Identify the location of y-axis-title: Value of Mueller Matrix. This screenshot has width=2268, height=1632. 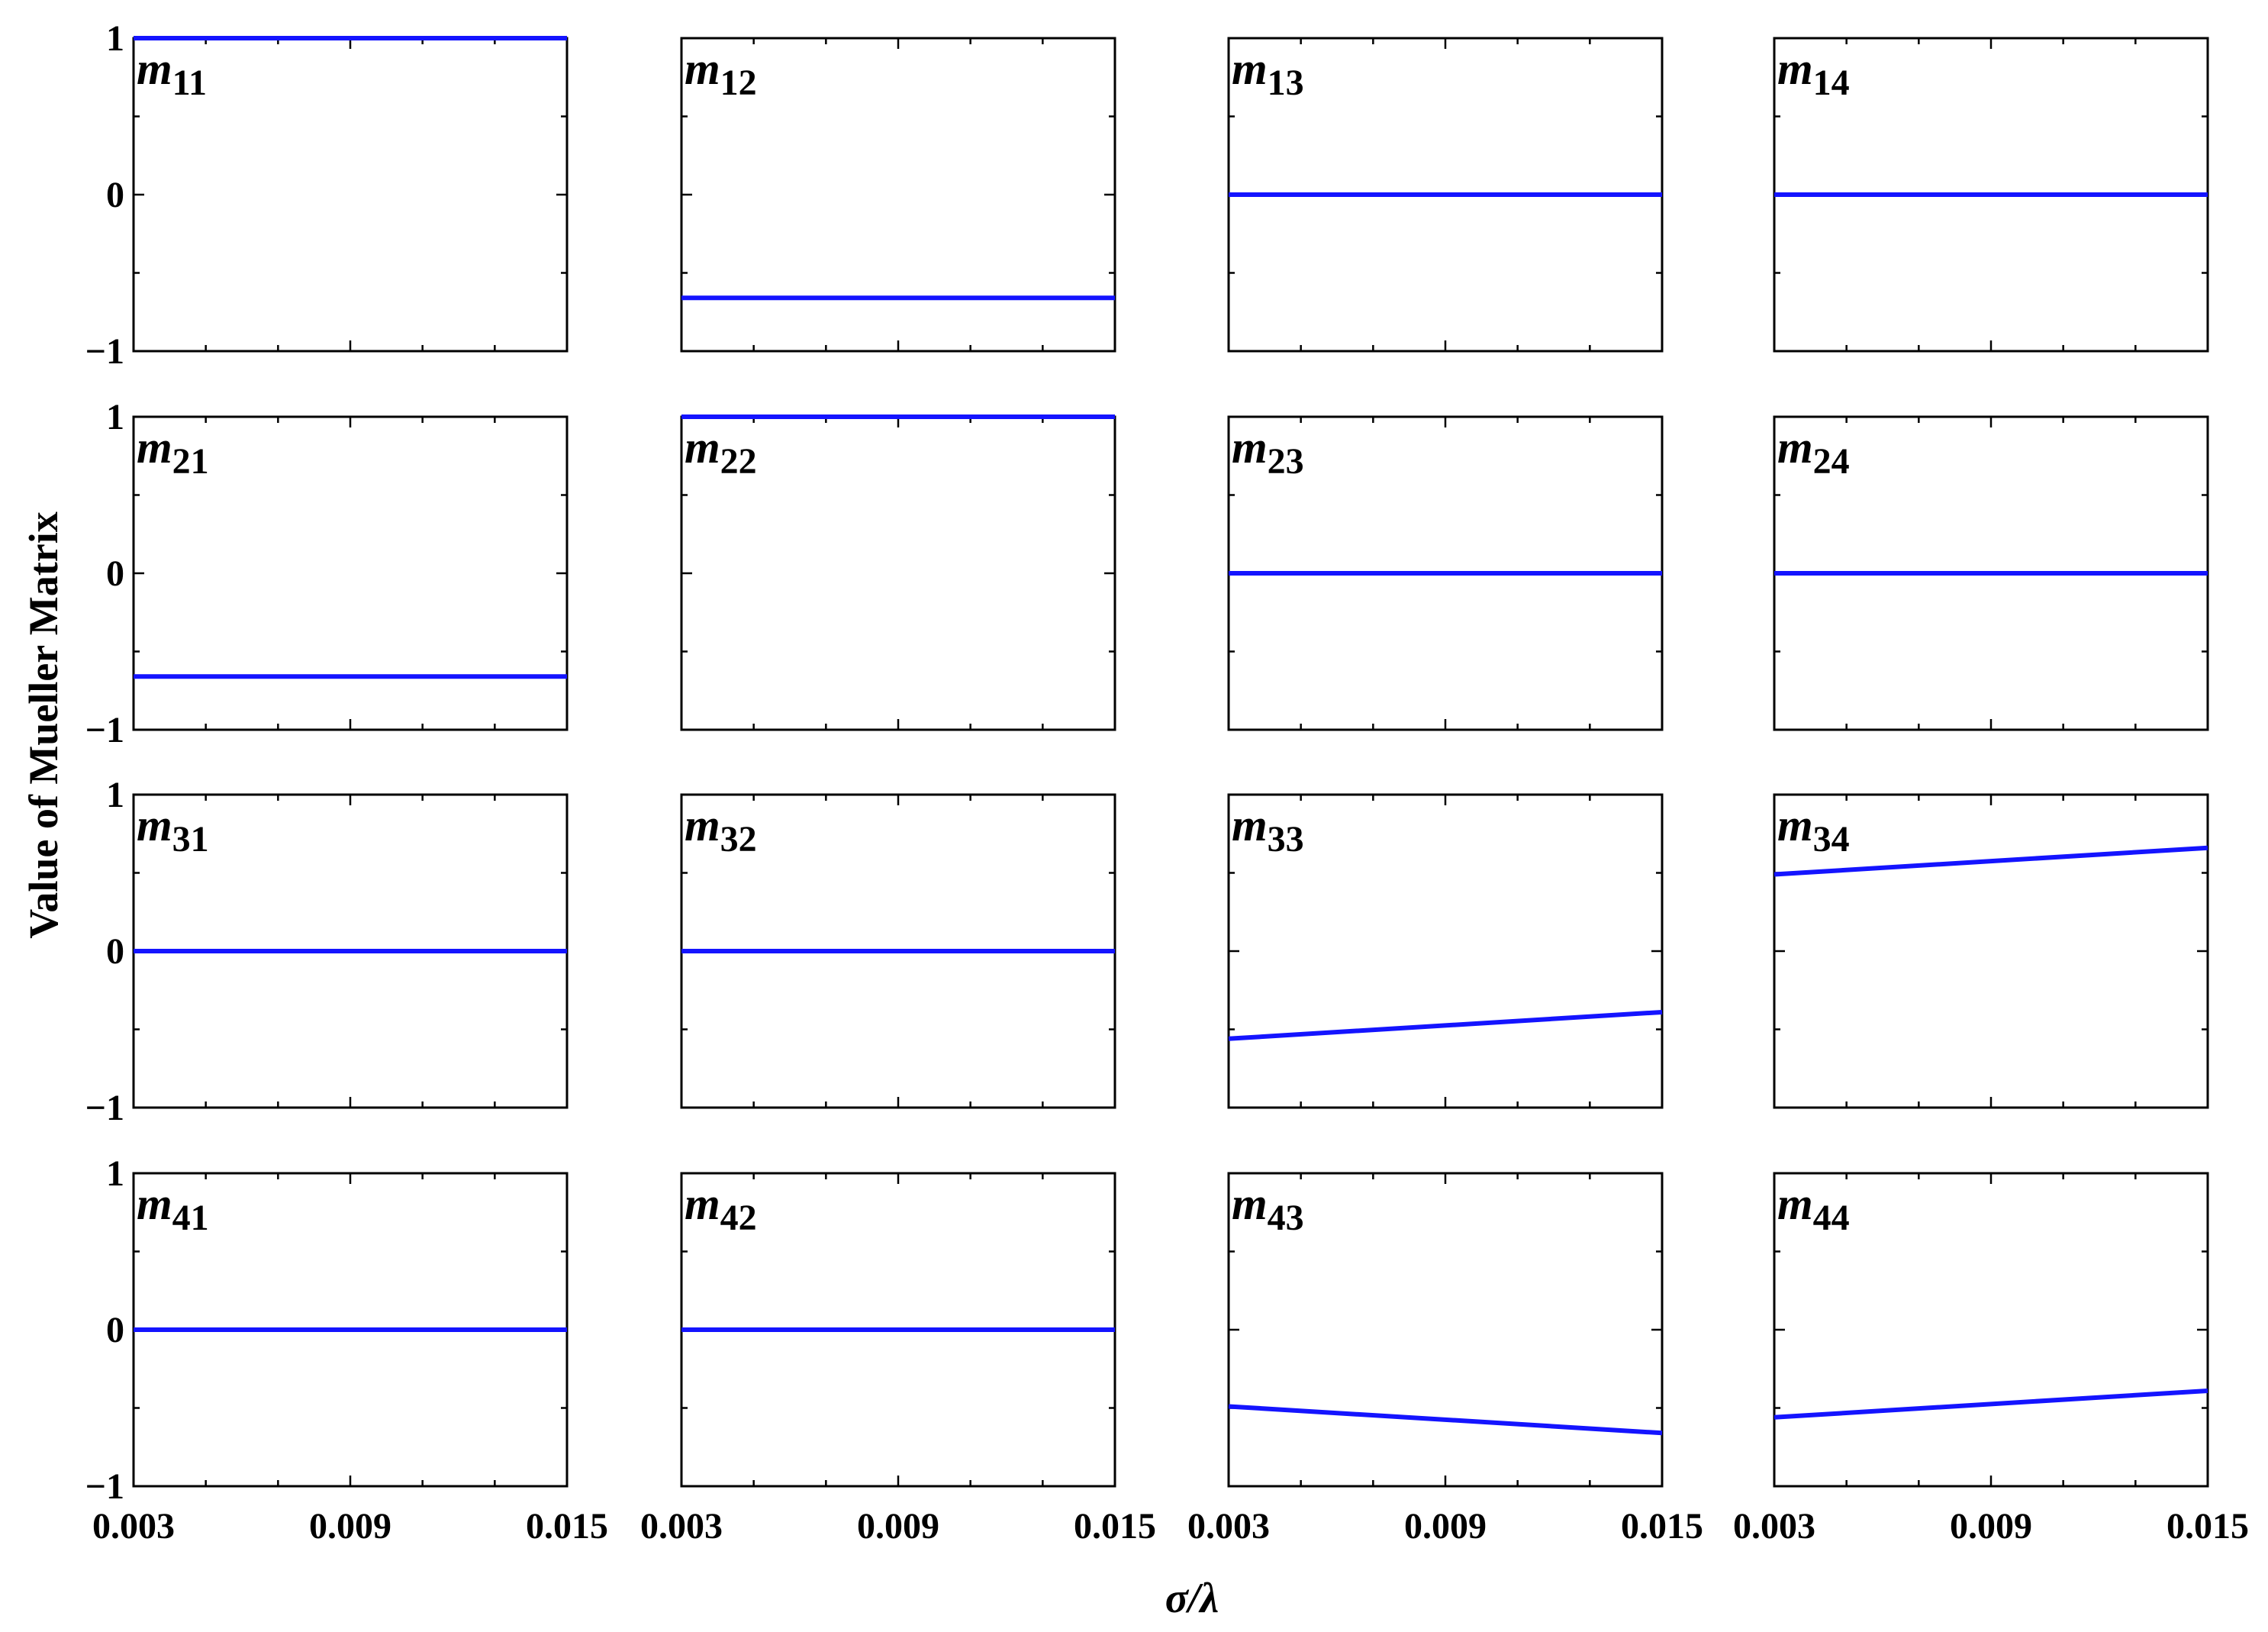
(43, 724).